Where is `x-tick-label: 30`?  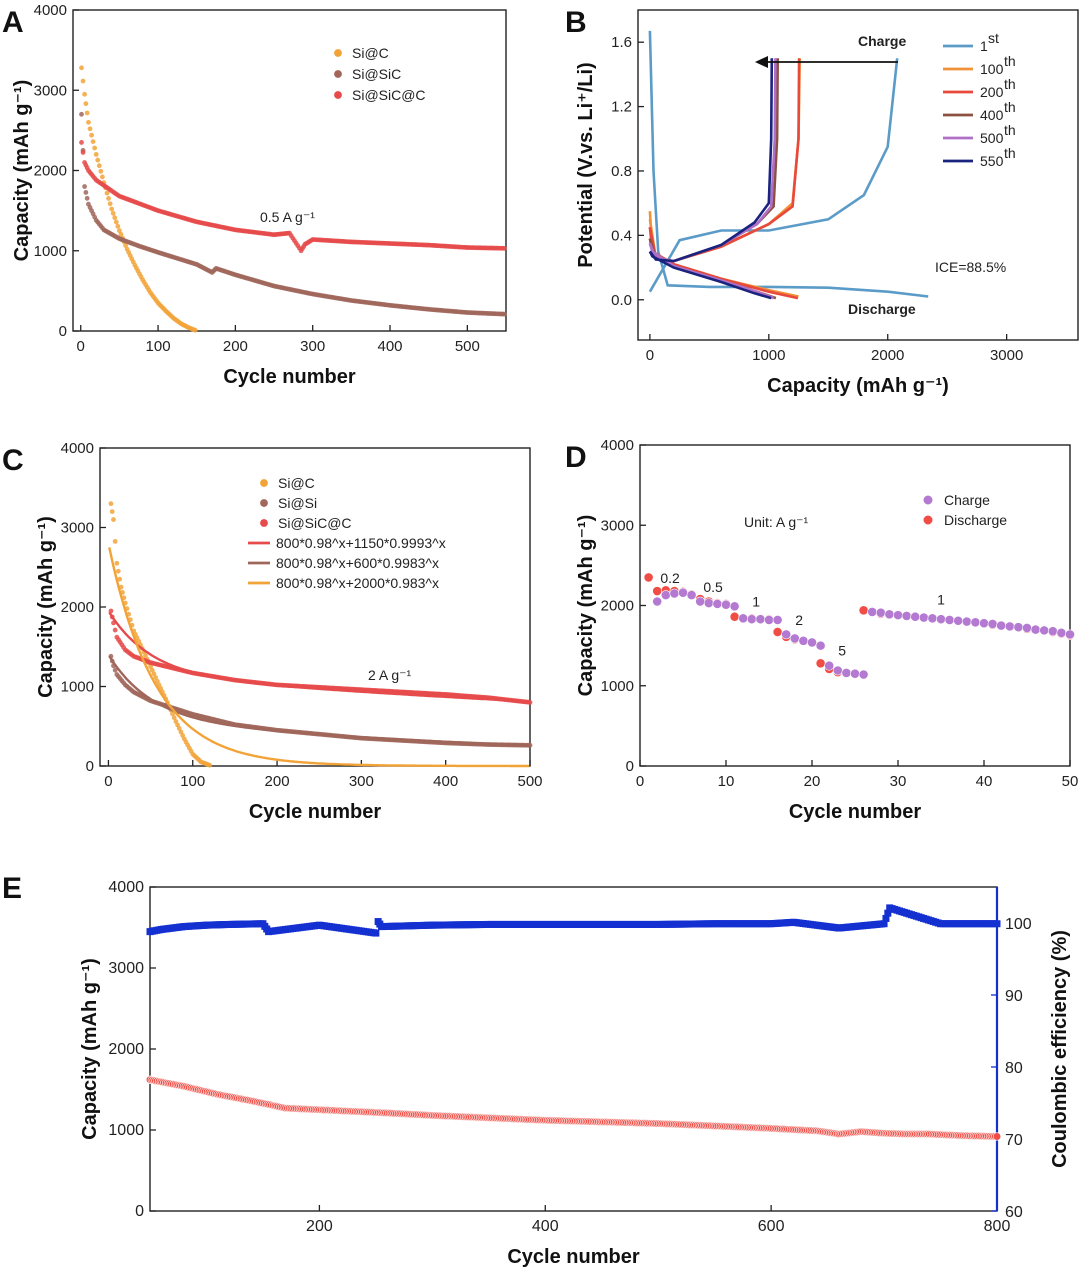 x-tick-label: 30 is located at coordinates (898, 781).